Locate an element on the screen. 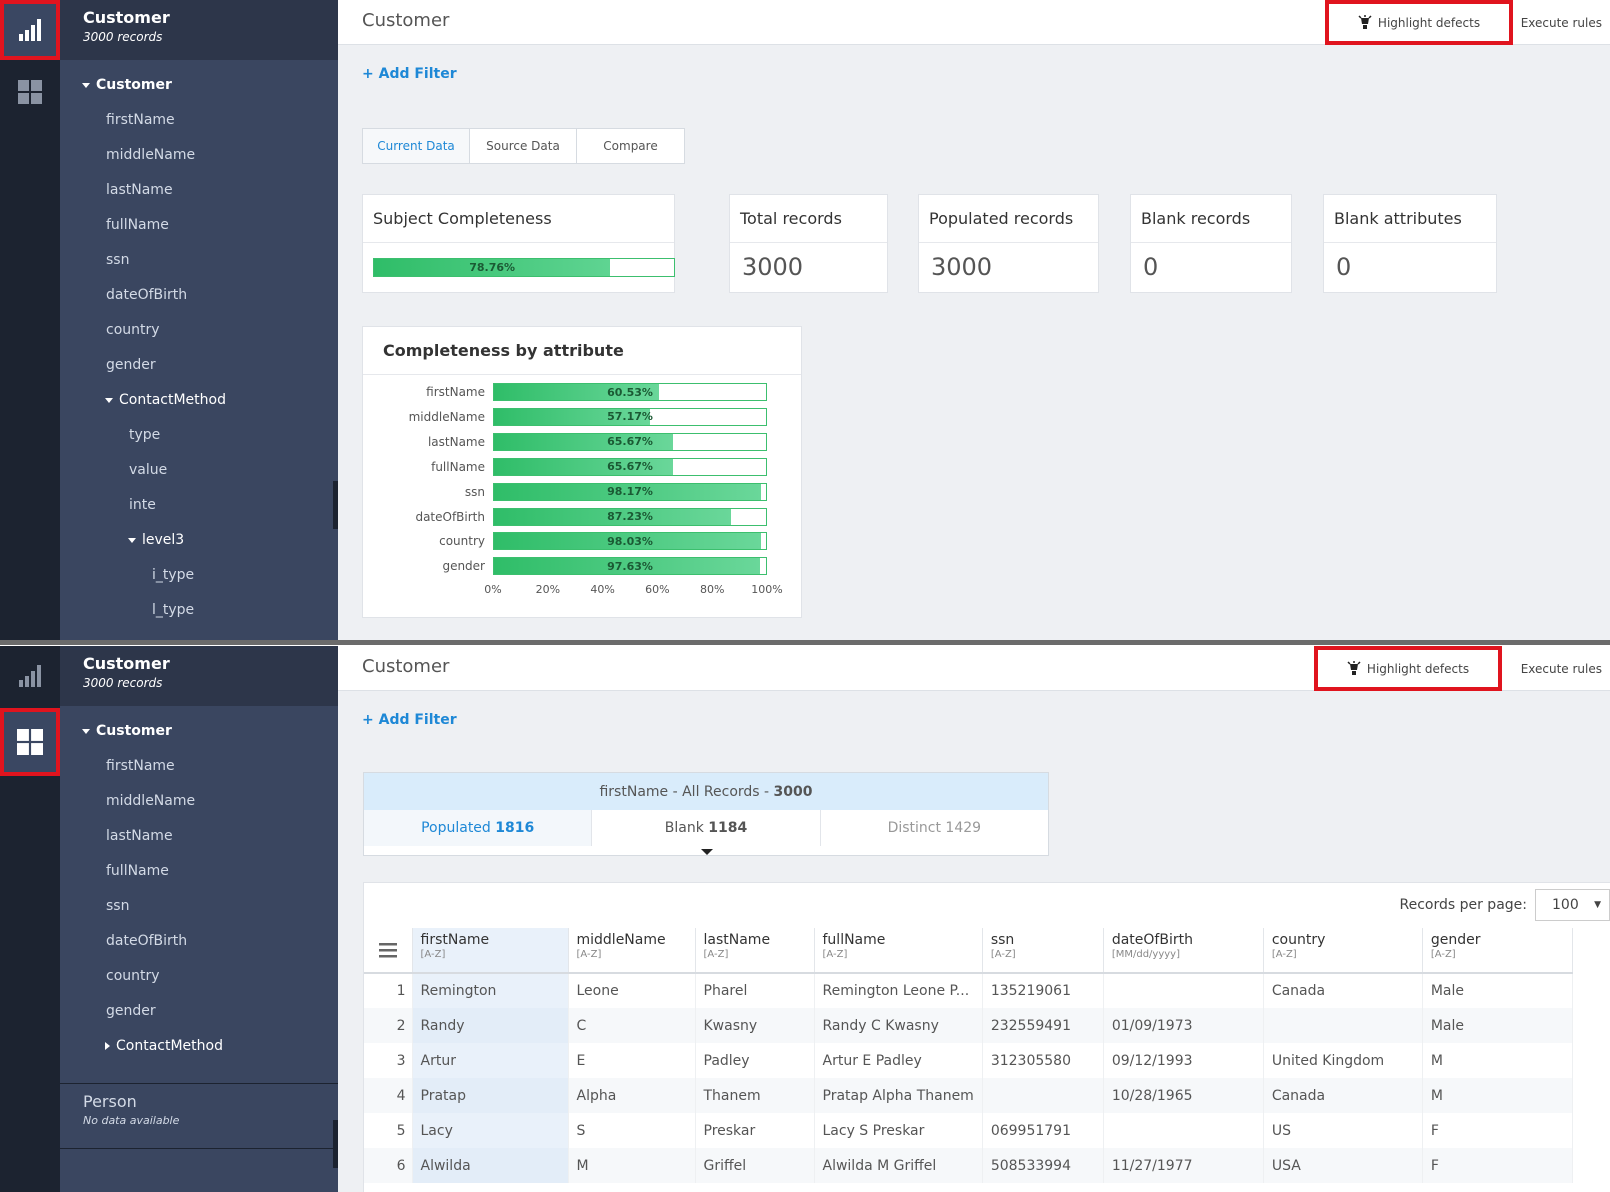  tree-node-inte: inte is located at coordinates (142, 505).